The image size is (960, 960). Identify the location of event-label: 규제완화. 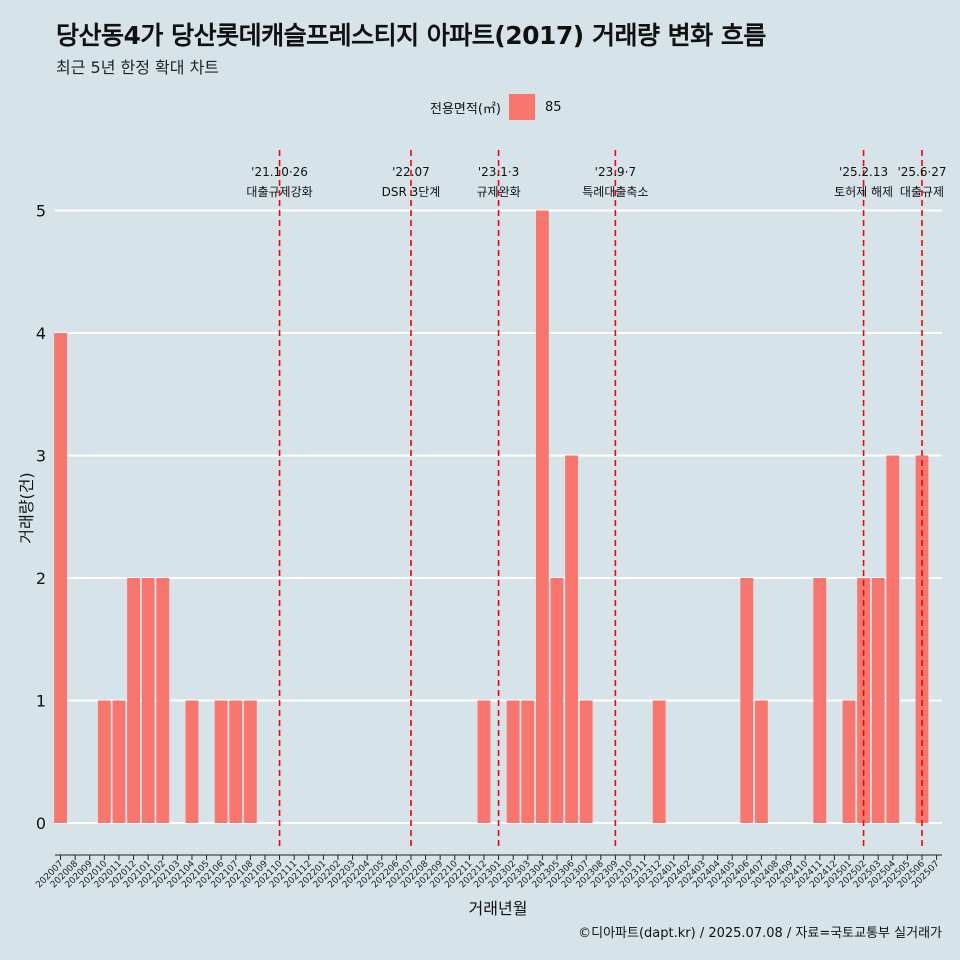
(498, 192).